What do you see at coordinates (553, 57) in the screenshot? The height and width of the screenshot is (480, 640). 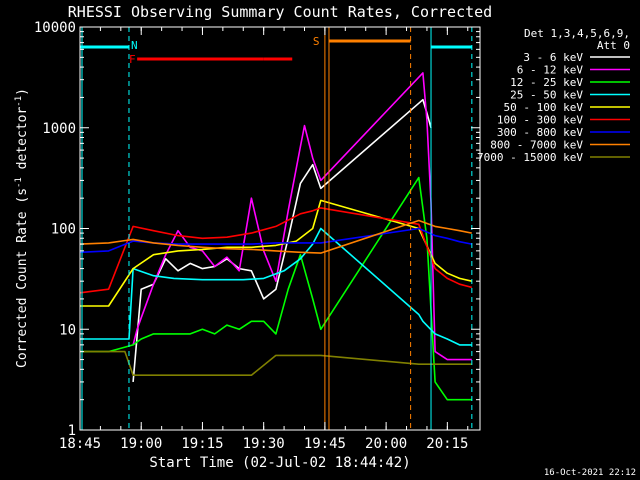 I see `legend-entry: 3 - 6 keV` at bounding box center [553, 57].